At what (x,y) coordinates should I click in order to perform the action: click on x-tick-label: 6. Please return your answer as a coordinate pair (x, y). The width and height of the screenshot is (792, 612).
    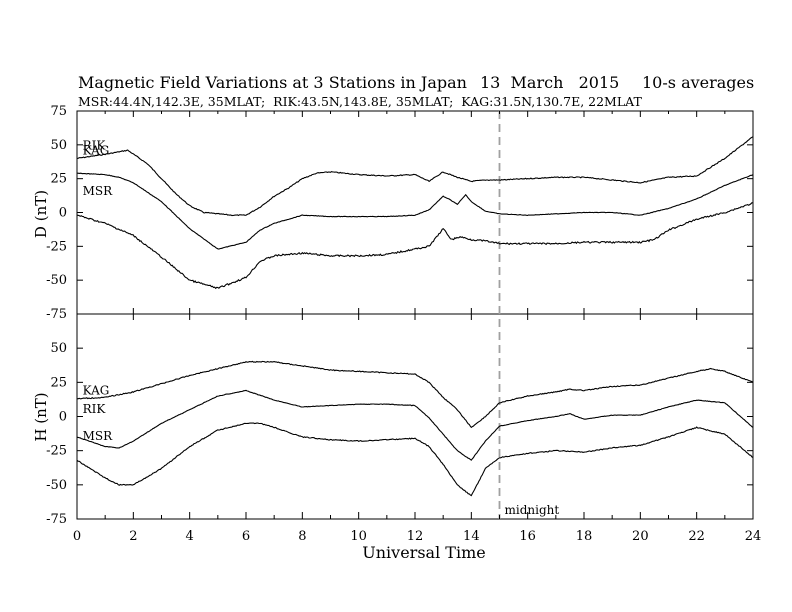
    Looking at the image, I should click on (246, 536).